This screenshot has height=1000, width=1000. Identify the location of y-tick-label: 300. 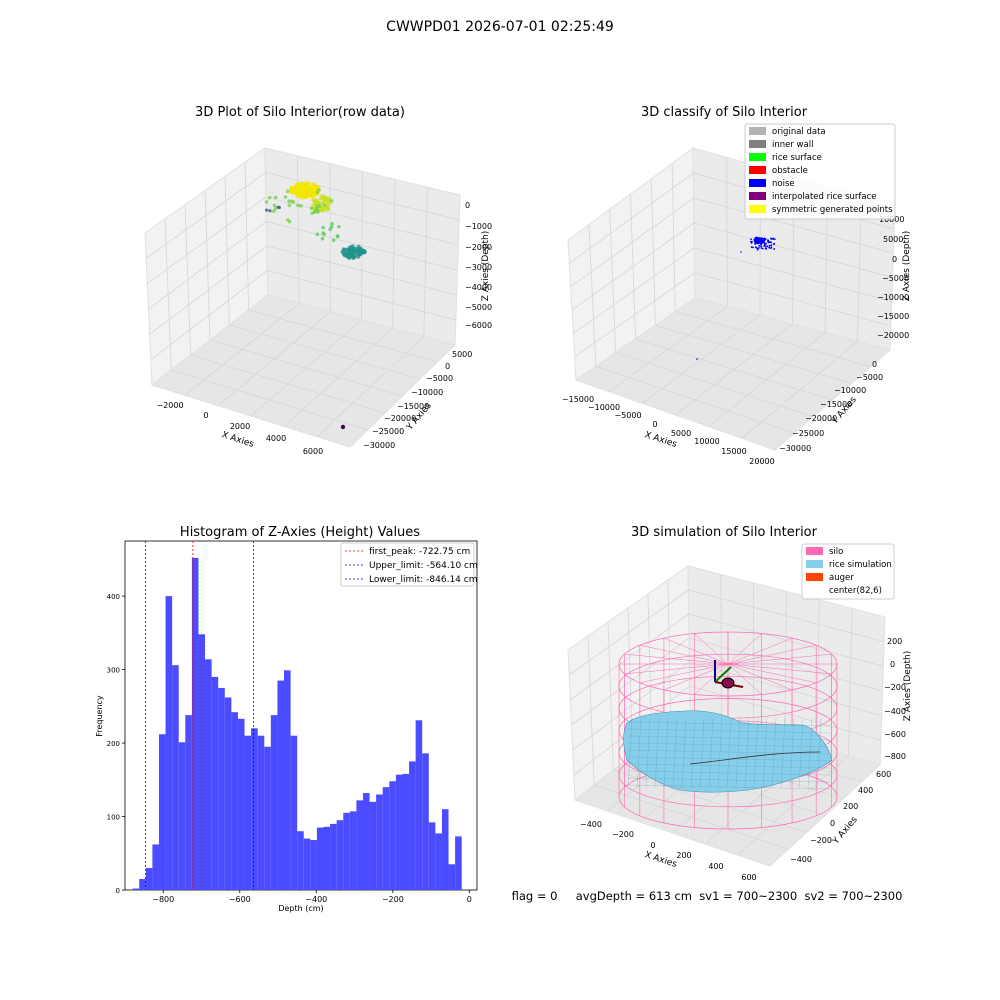
(113, 671).